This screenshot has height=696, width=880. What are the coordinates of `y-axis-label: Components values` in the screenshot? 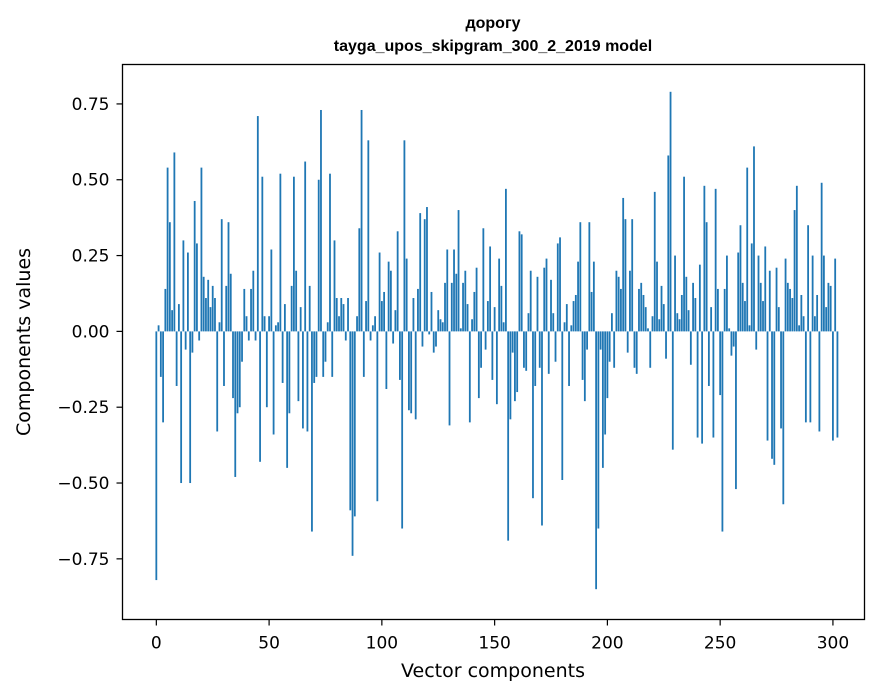 It's located at (24, 342).